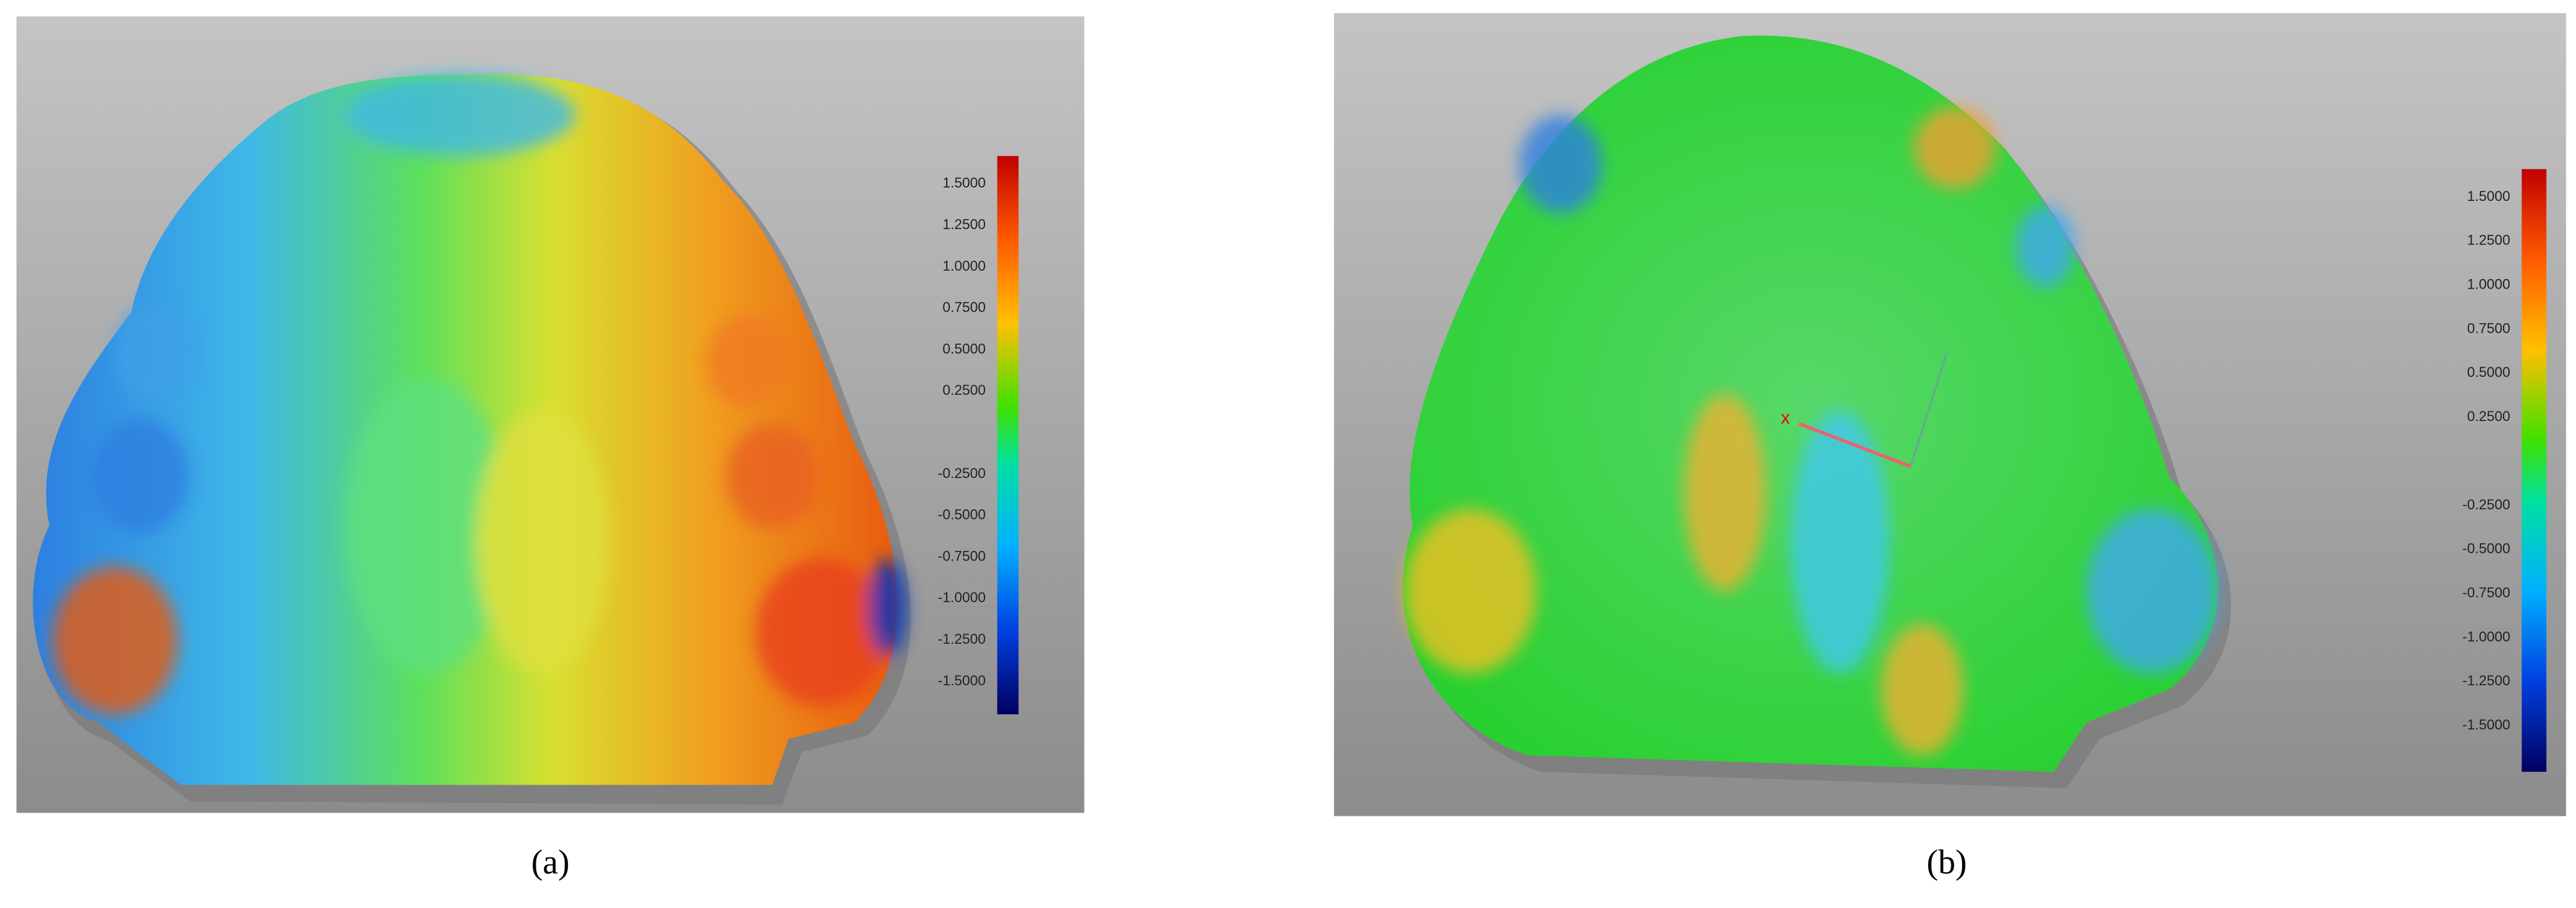 This screenshot has height=908, width=2576. I want to click on panel-label: (a), so click(550, 862).